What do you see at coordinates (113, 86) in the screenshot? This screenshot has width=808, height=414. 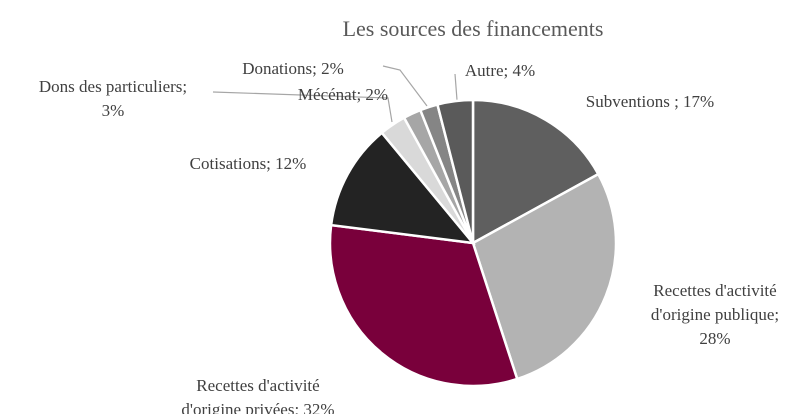 I see `data-label-line: Dons des particuliers;` at bounding box center [113, 86].